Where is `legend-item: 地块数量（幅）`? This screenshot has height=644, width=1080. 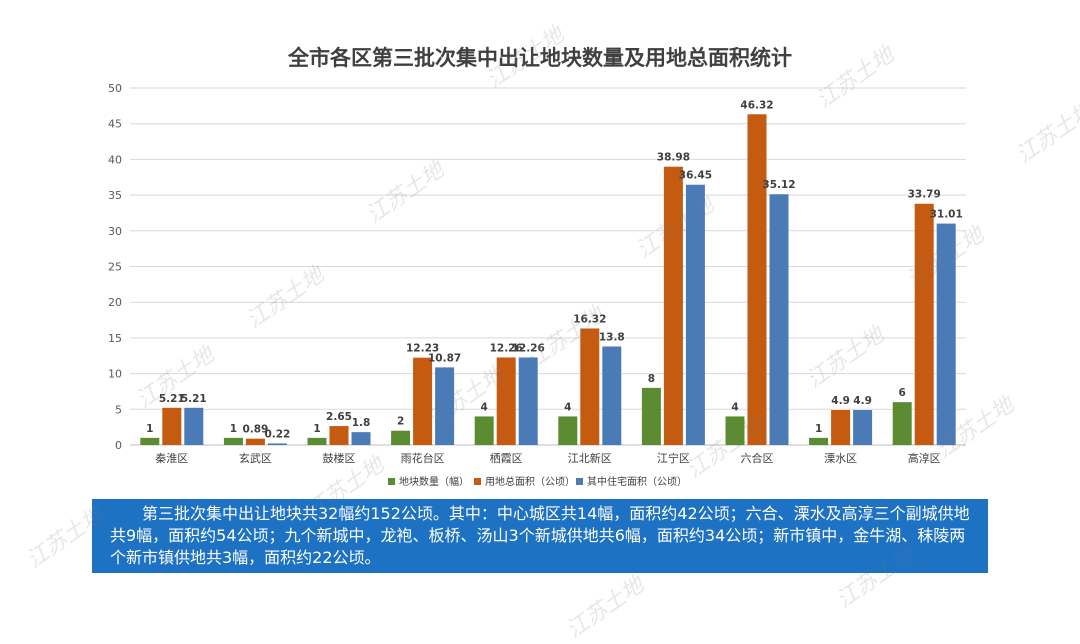
legend-item: 地块数量（幅） is located at coordinates (428, 481).